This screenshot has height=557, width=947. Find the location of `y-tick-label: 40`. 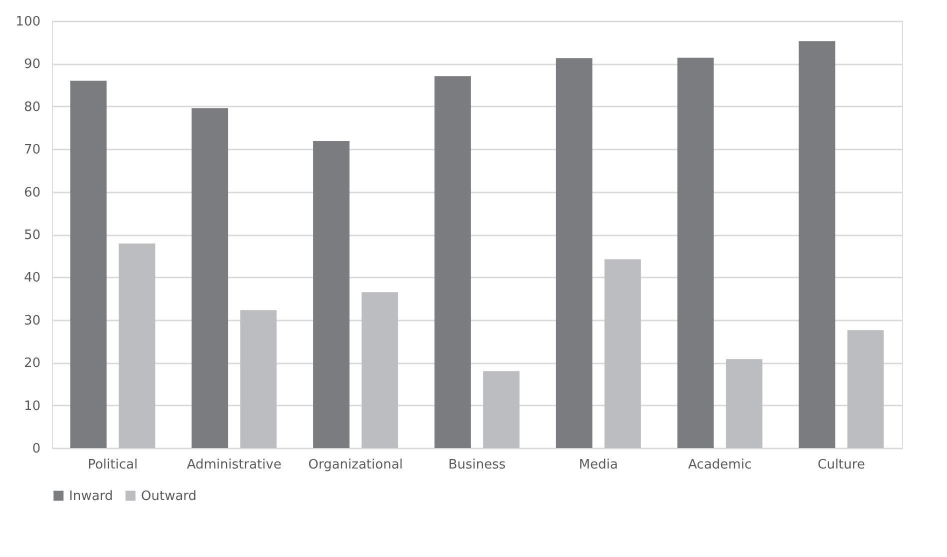

y-tick-label: 40 is located at coordinates (32, 278).